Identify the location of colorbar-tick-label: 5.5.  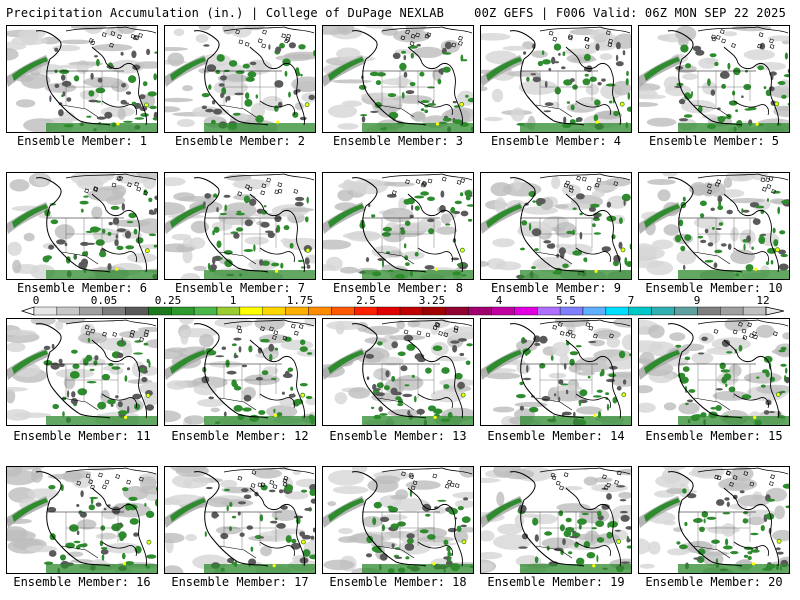
(566, 301).